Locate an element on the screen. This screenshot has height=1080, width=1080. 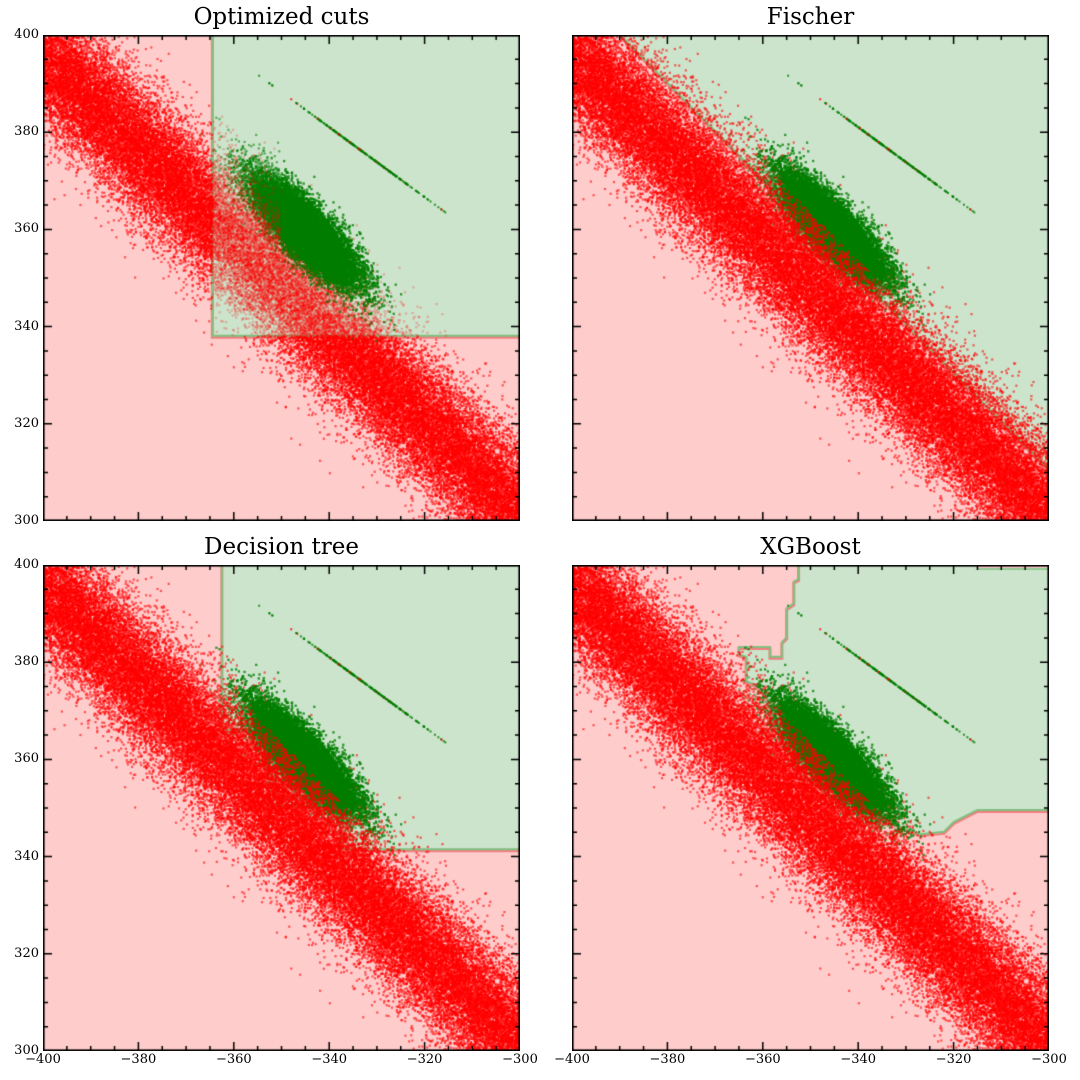
subplot-title: XGBoost is located at coordinates (810, 547).